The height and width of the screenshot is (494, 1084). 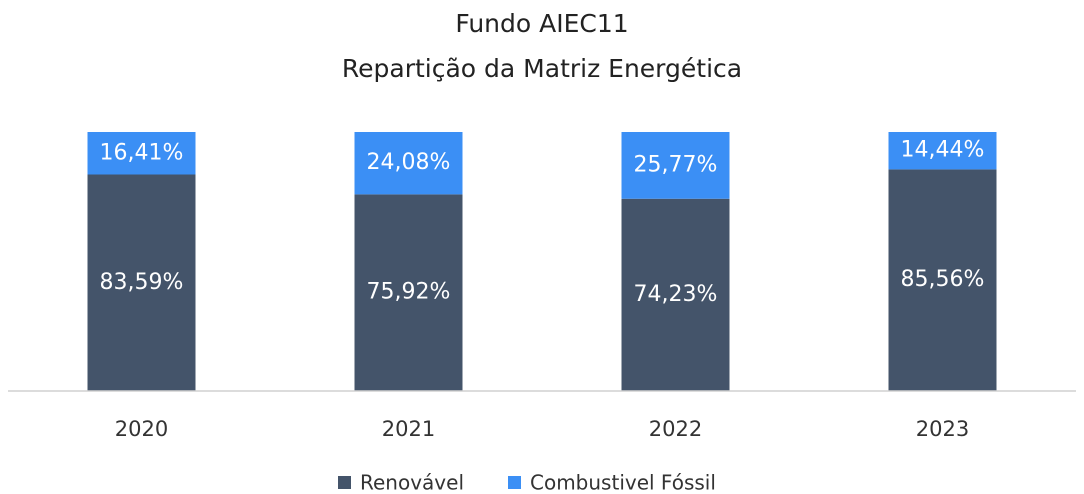 I want to click on value-label: 75,92%, so click(x=409, y=292).